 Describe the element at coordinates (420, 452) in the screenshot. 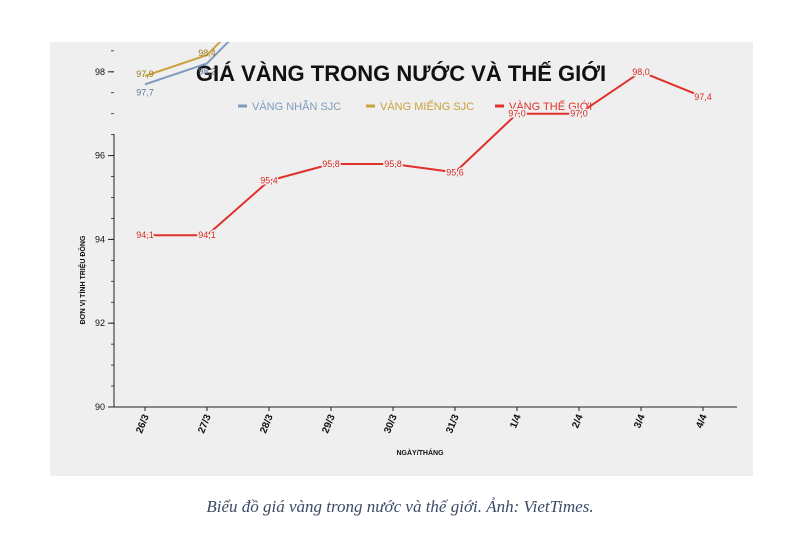

I see `x-axis-title: NGÀY/THÁNG` at that location.